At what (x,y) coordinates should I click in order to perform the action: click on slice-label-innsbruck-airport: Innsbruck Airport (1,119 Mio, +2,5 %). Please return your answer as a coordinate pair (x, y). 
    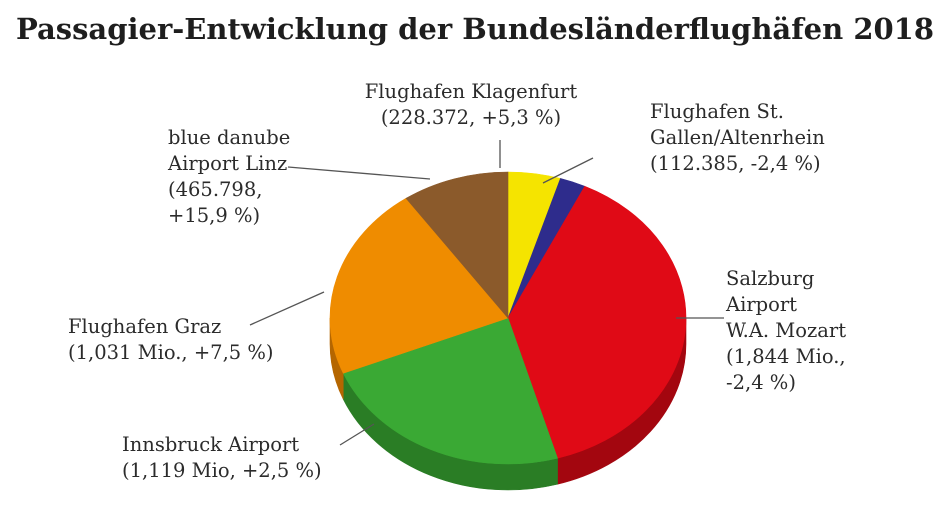
    Looking at the image, I should click on (248, 452).